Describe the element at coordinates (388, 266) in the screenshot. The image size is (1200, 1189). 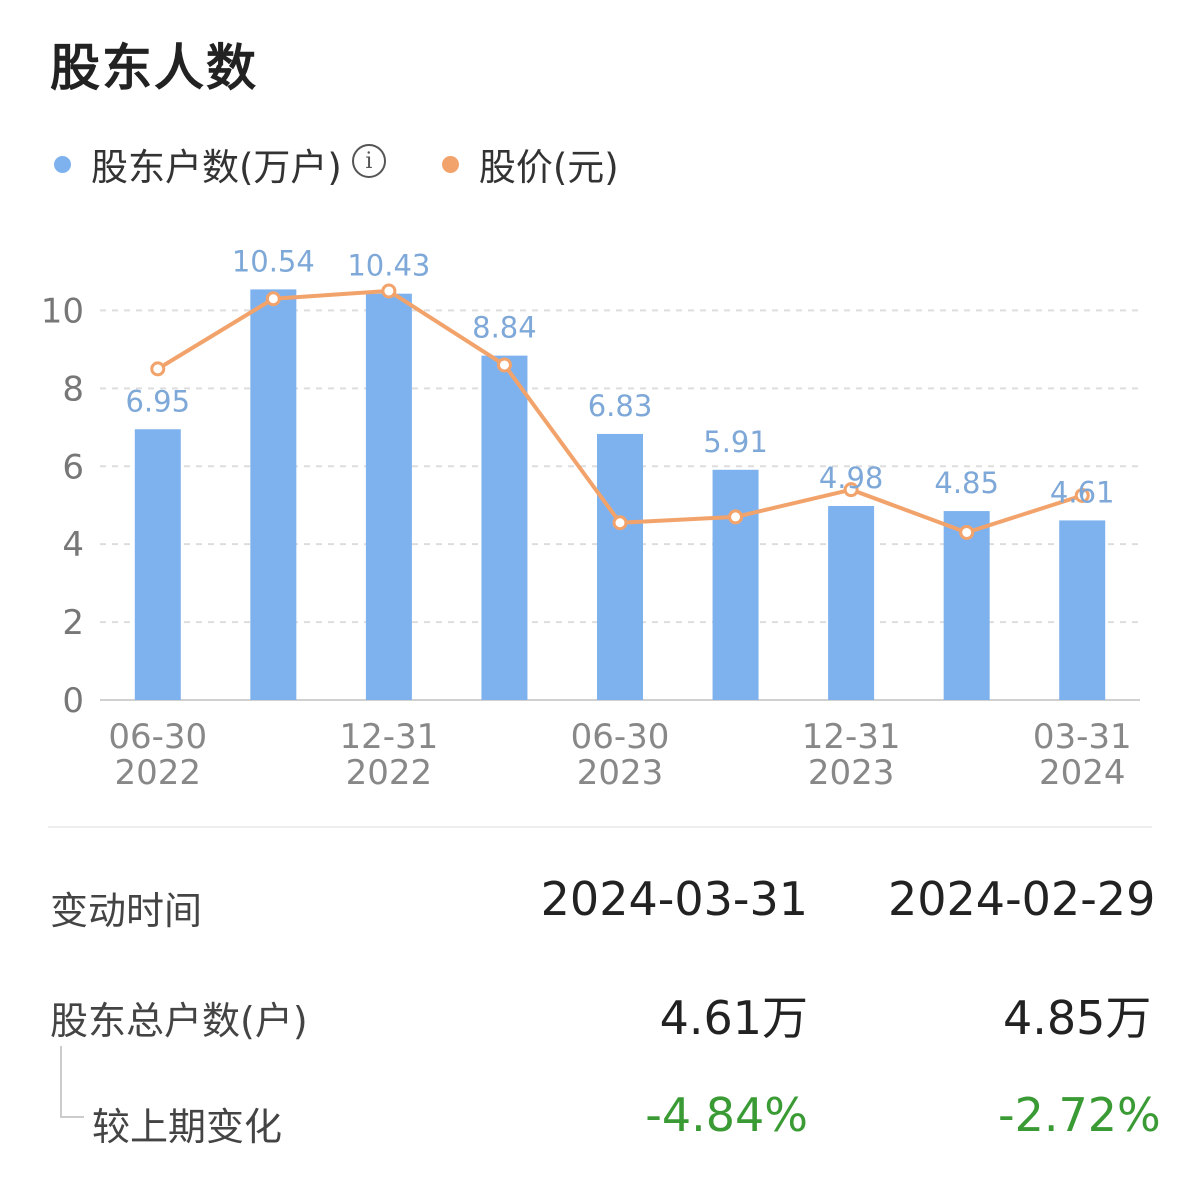
I see `bar-data-label: 10.43` at that location.